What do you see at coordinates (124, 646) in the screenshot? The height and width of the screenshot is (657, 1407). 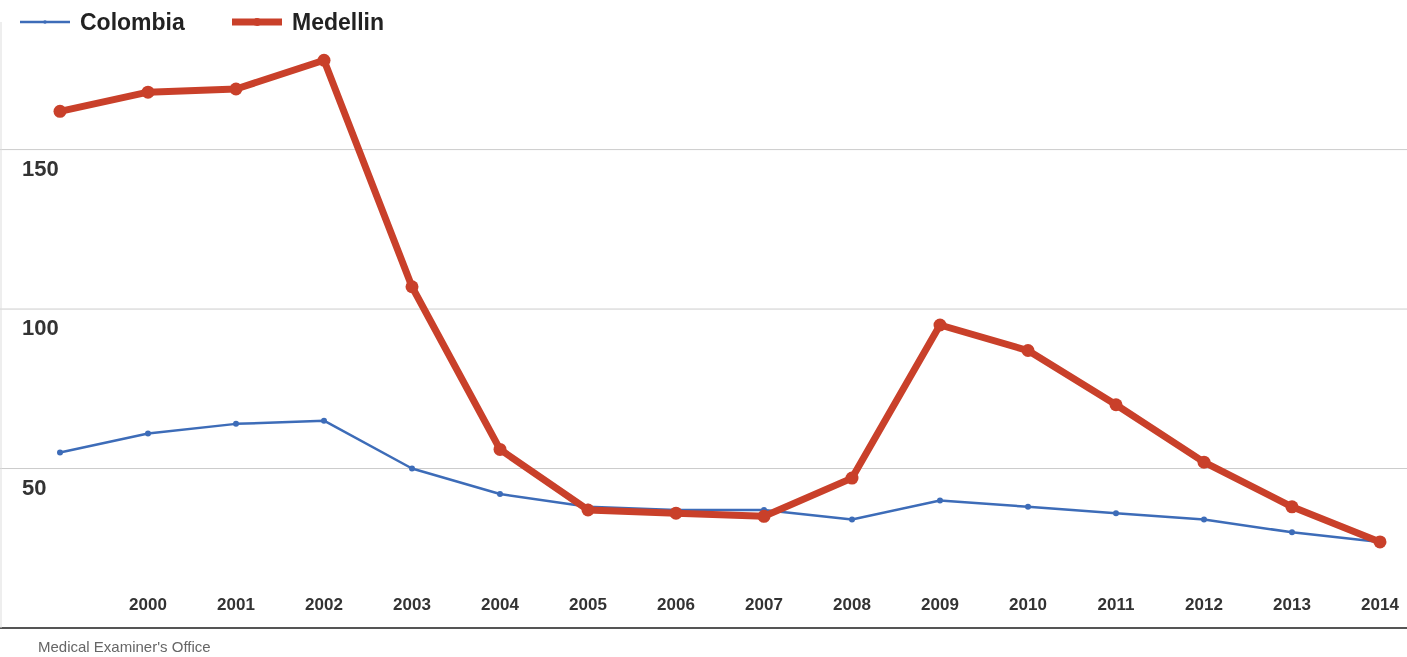 I see `text: Medical Examiner's Office` at bounding box center [124, 646].